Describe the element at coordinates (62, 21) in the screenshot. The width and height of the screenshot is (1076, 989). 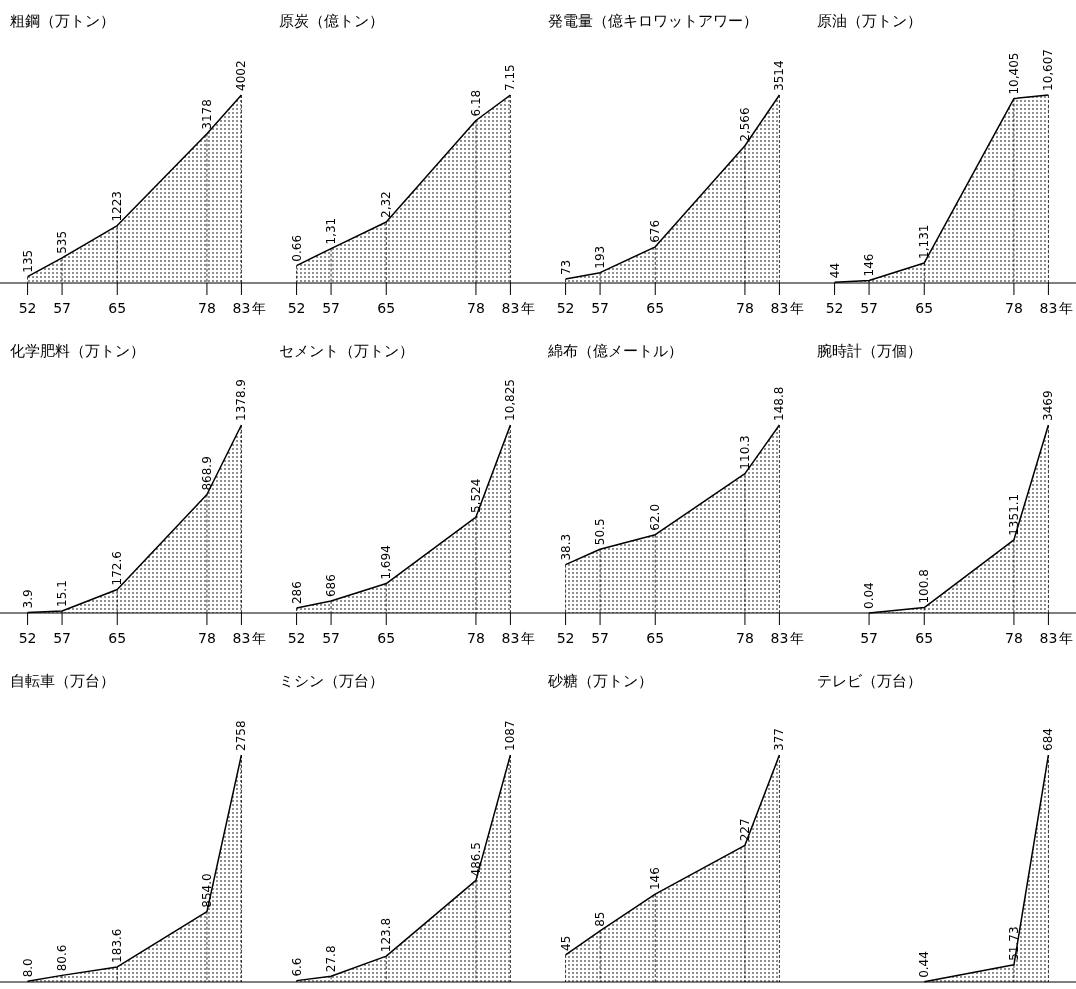
I see `chart-title: 粗鋼（万トン）` at that location.